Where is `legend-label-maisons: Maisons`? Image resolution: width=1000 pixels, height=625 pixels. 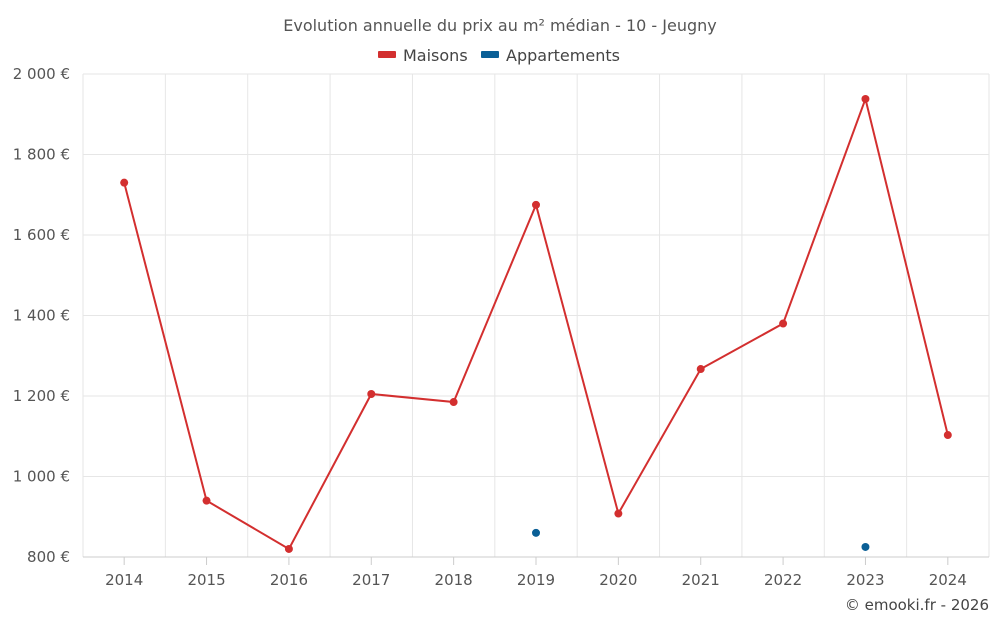 legend-label-maisons: Maisons is located at coordinates (435, 55).